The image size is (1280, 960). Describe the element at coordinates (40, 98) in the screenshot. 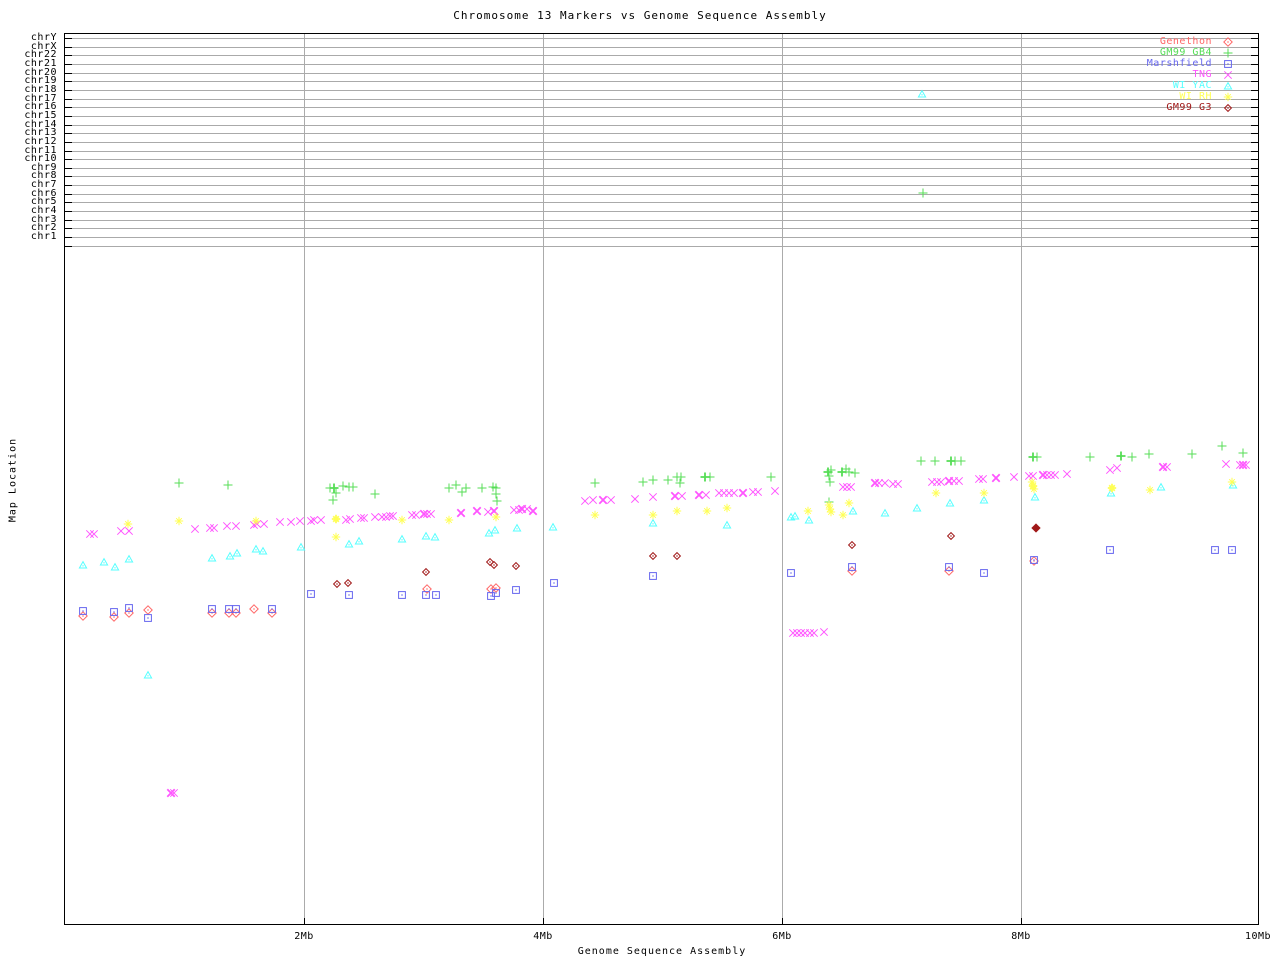

I see `chromosome-label: chr17` at that location.